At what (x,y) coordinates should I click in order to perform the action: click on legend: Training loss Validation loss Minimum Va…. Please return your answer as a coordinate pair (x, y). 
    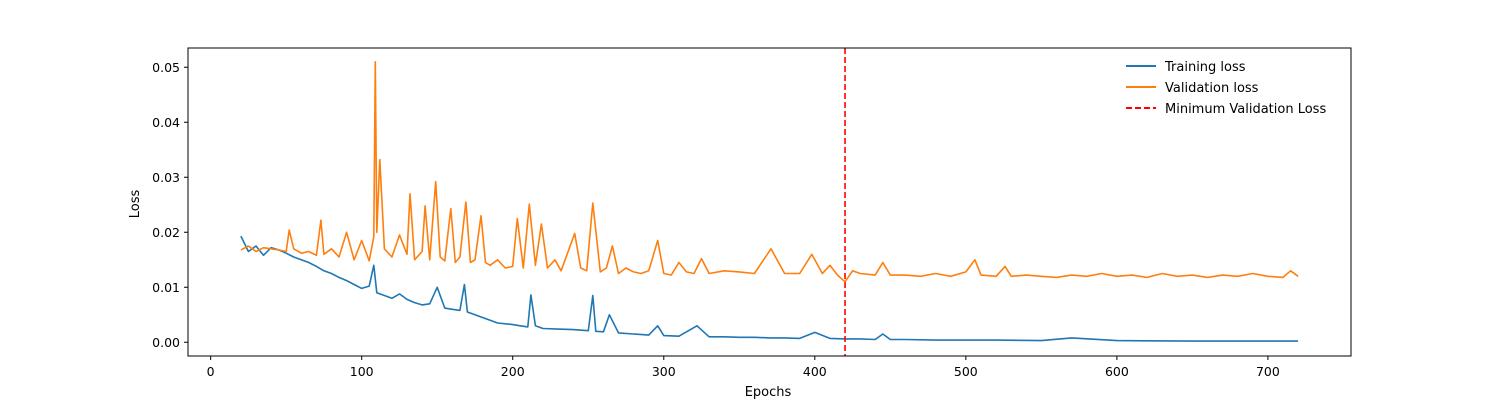
    Looking at the image, I should click on (1226, 88).